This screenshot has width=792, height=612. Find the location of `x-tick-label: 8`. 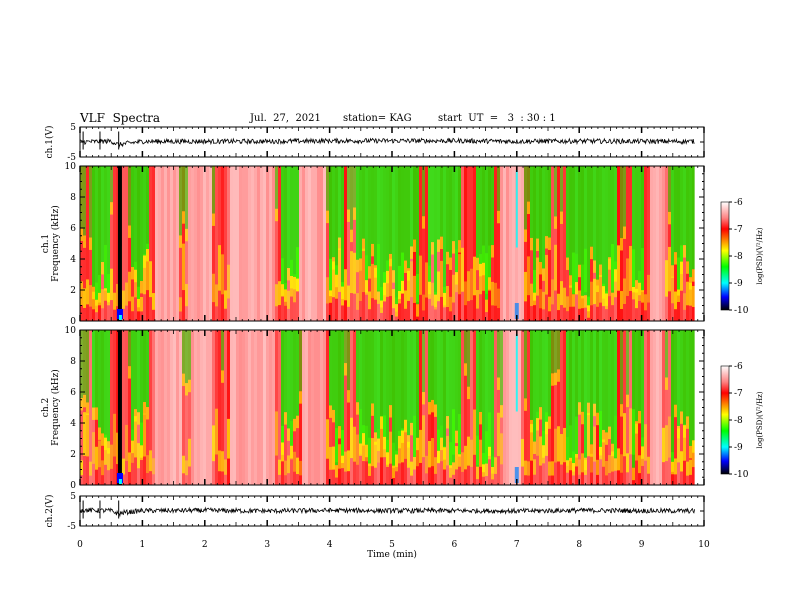

x-tick-label: 8 is located at coordinates (579, 545).